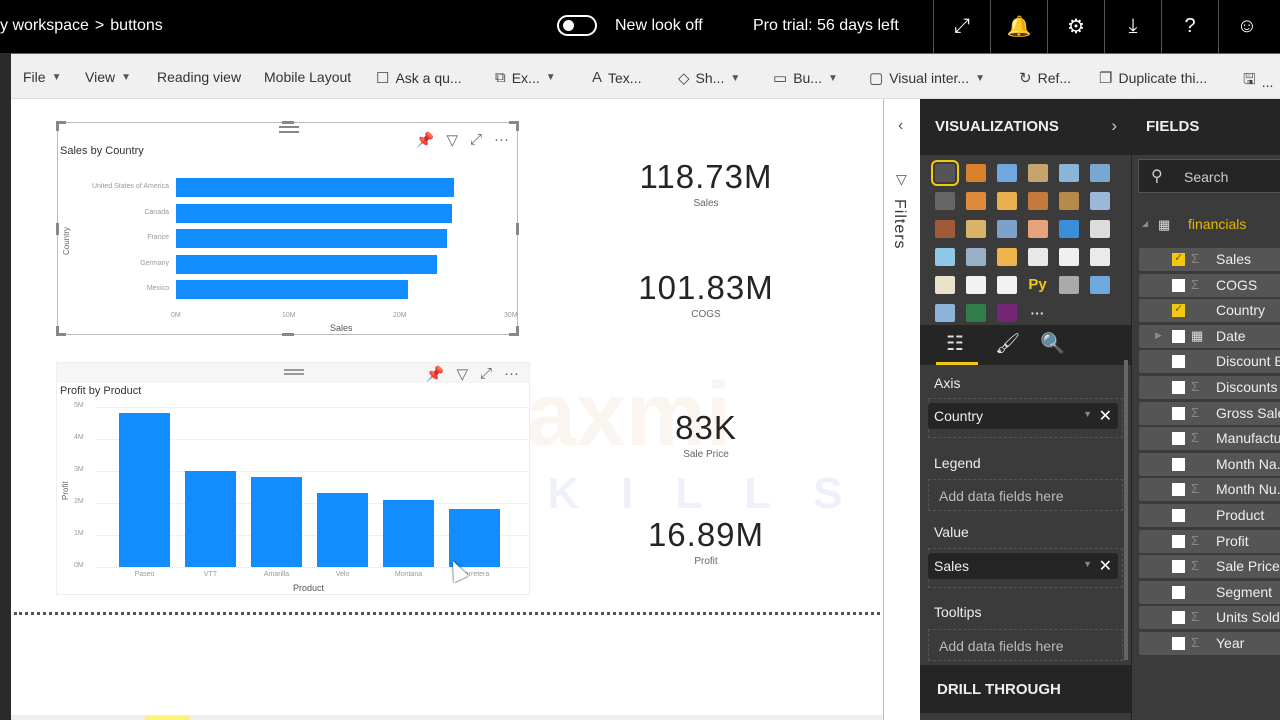 The image size is (1280, 720). What do you see at coordinates (1132, 26) in the screenshot?
I see `download-icon: ⤓` at bounding box center [1132, 26].